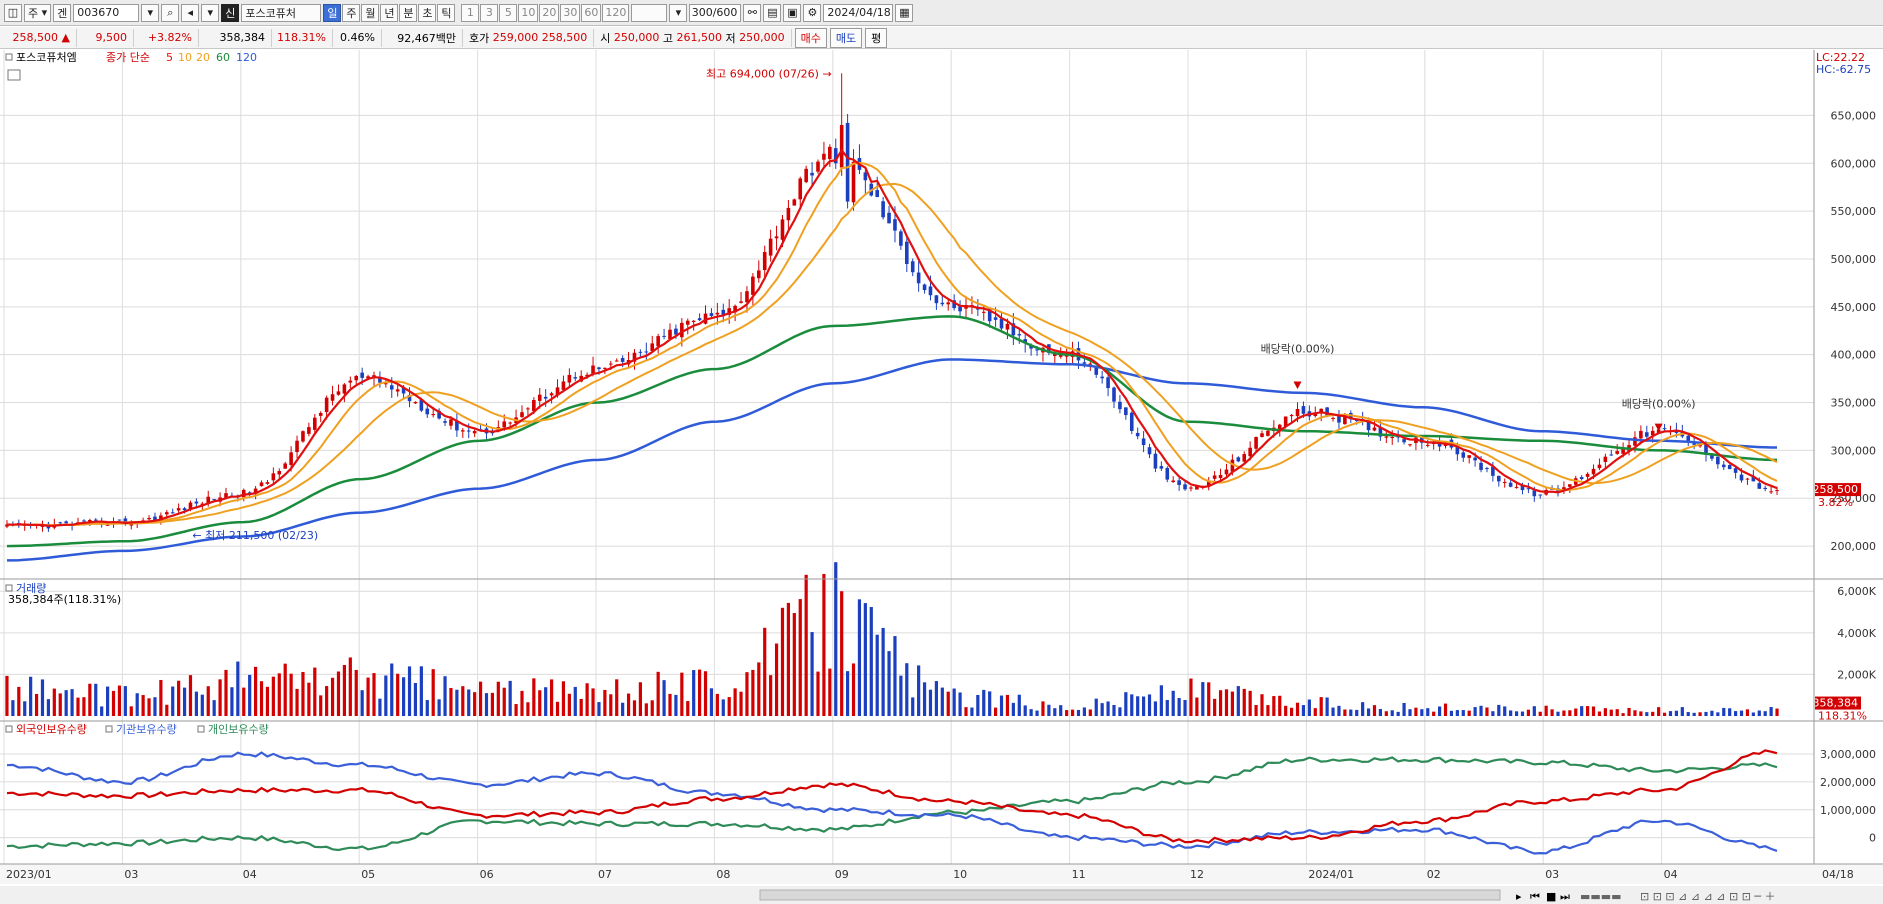  I want to click on panel-menu-icon: ◫, so click(13, 12).